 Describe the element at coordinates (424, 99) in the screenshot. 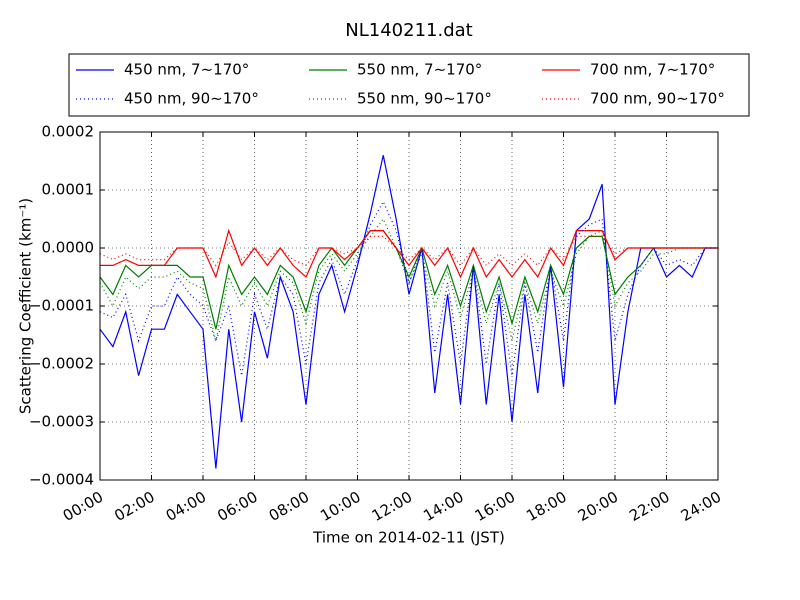

I see `legend-label: 550 nm, 90∼170°` at that location.